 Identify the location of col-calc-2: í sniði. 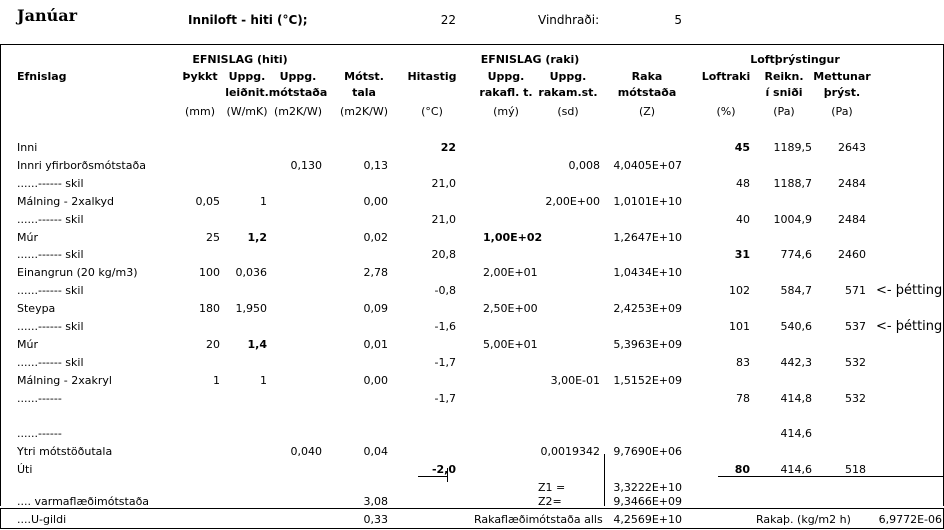
(784, 92).